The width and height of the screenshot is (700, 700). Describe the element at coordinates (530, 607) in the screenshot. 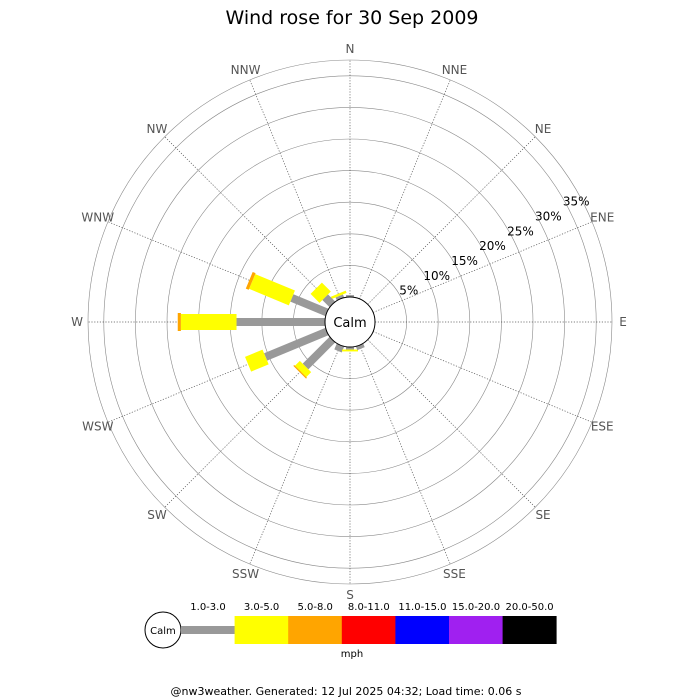

I see `legend-label-6: 20.0-50.0` at that location.